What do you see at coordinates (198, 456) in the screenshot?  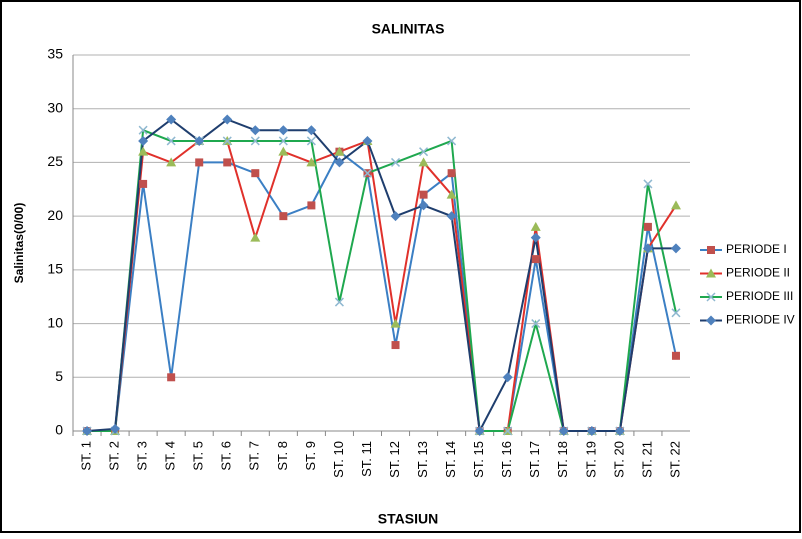 I see `x-tick-label: ST. 5` at bounding box center [198, 456].